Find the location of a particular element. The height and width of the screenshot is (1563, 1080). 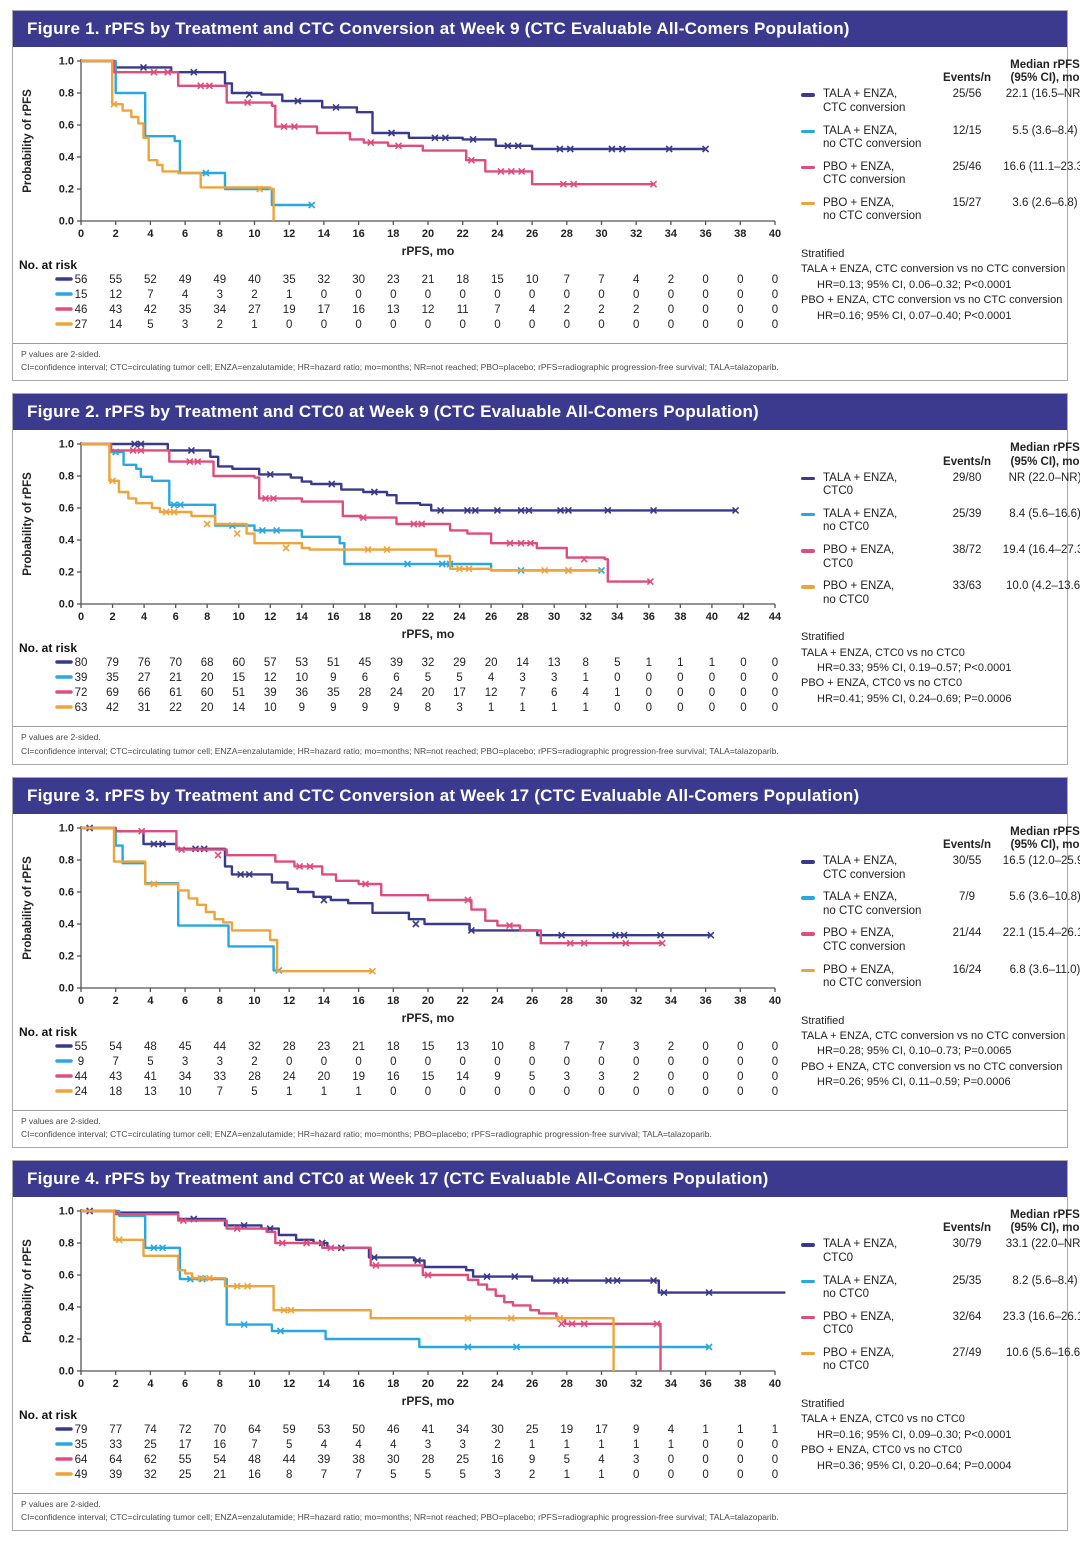

at-risk-count: 6 is located at coordinates (365, 678).